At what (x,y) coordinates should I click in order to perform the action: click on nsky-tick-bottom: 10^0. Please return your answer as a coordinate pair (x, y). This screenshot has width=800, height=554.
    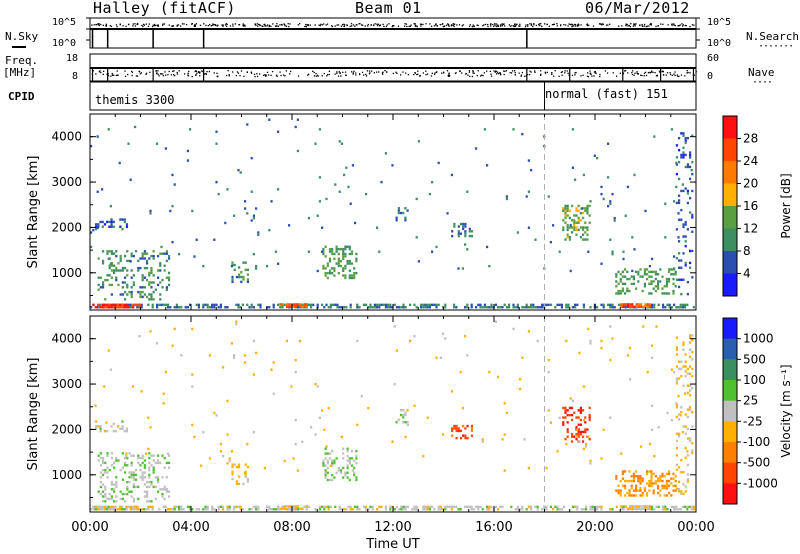
    Looking at the image, I should click on (64, 43).